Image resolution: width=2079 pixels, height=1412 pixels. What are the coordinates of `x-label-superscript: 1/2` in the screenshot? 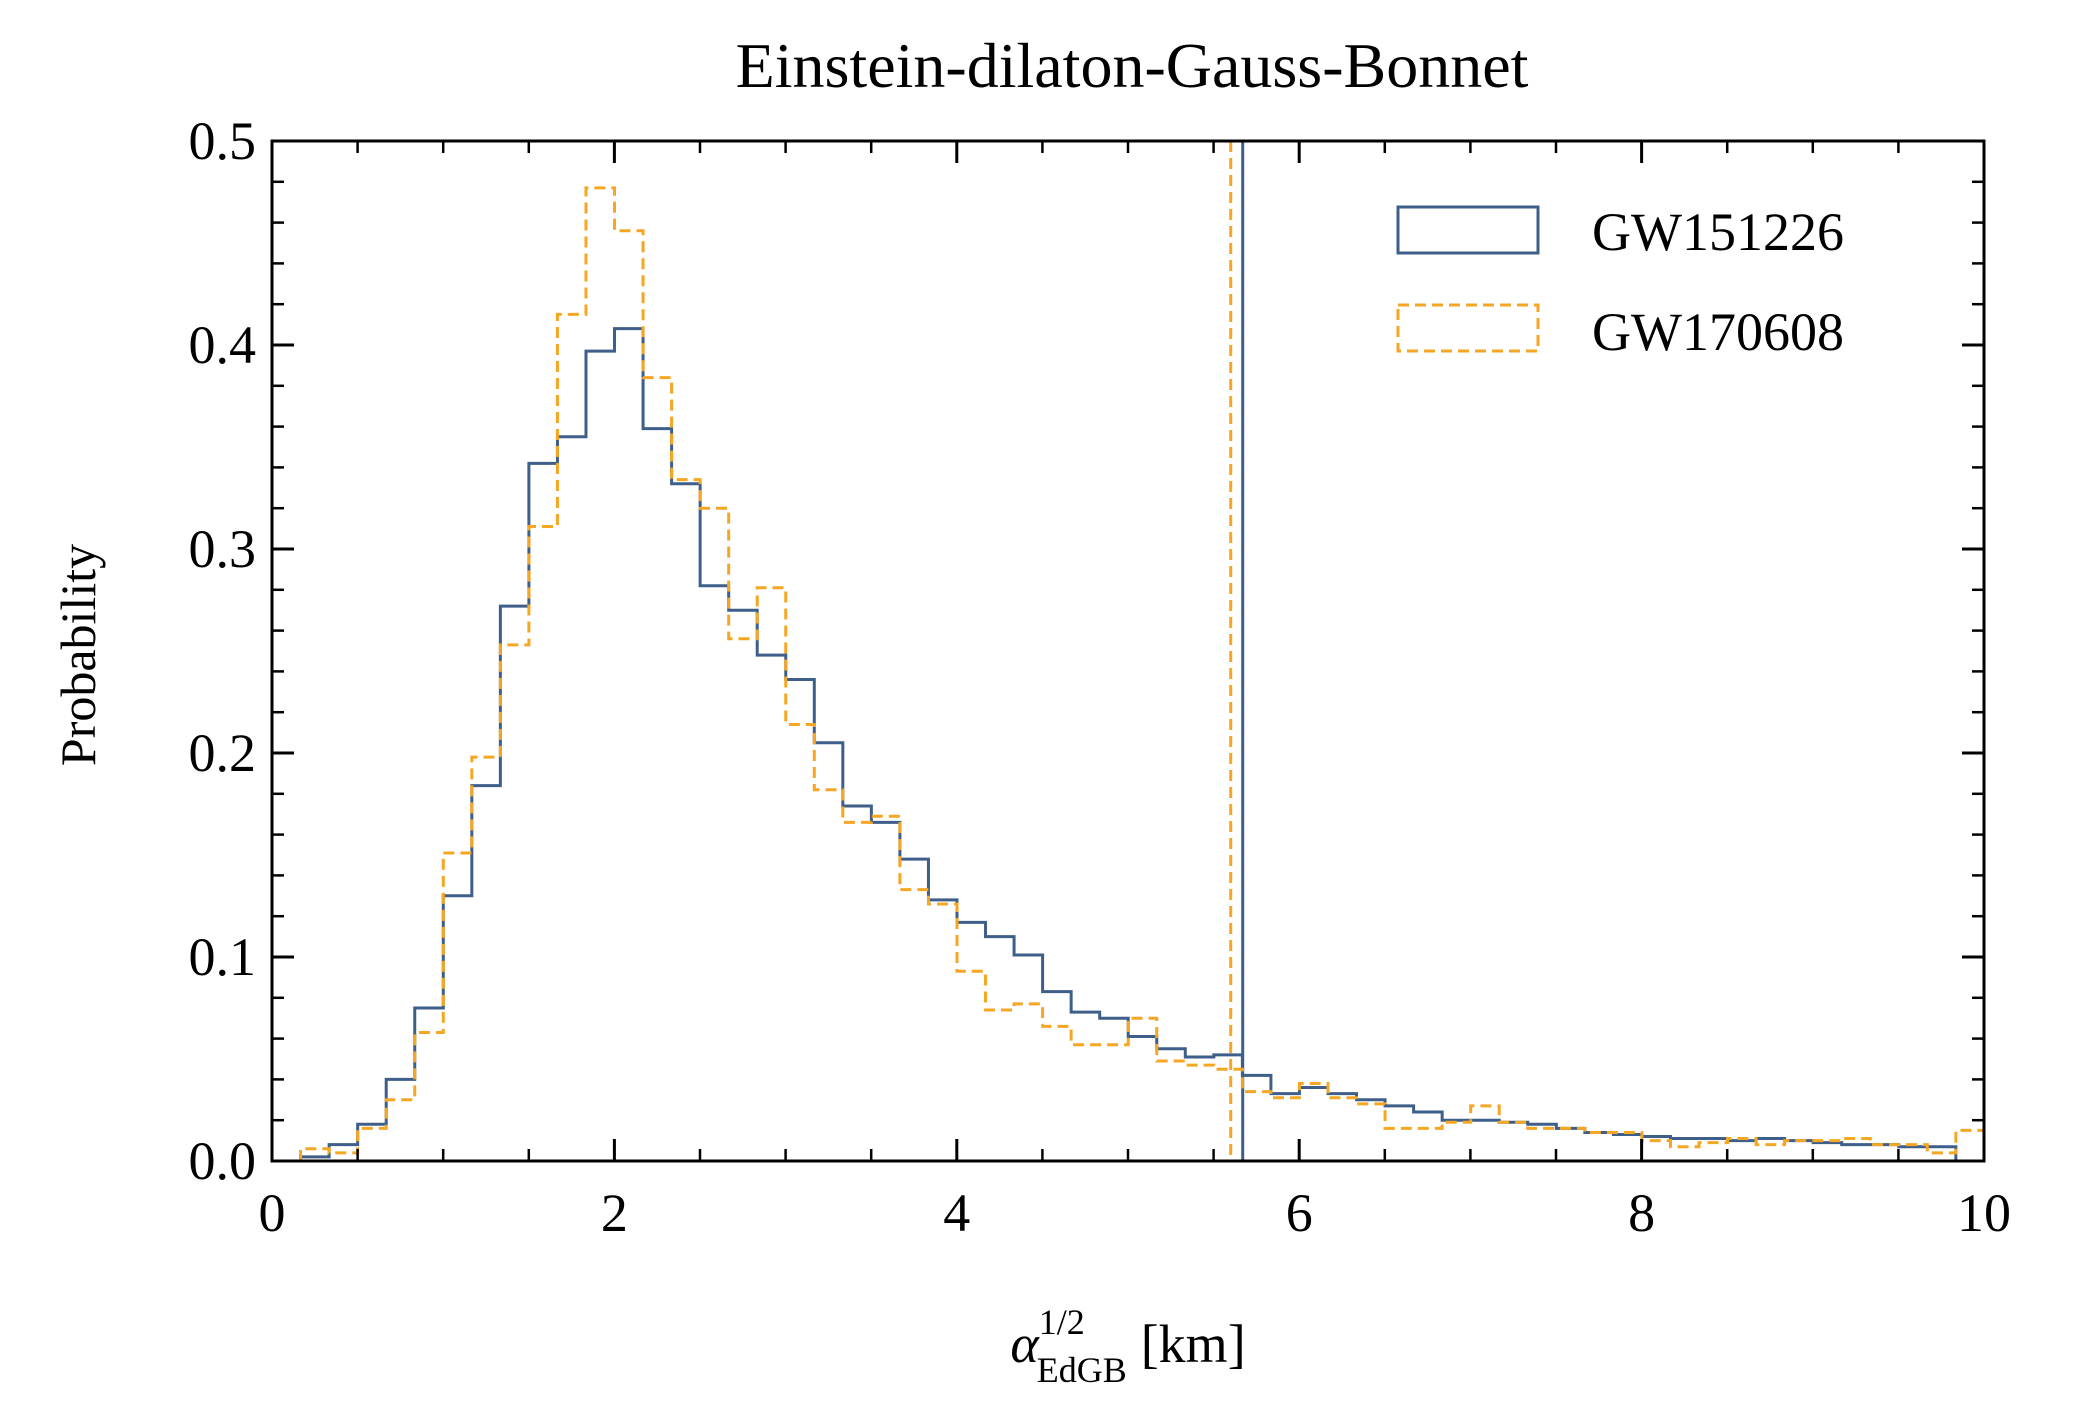 It's located at (1062, 1322).